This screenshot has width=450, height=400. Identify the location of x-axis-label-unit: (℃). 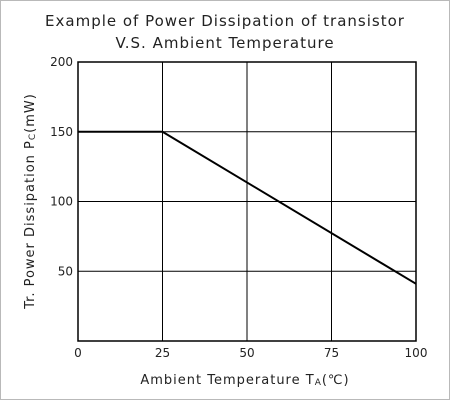
(336, 380).